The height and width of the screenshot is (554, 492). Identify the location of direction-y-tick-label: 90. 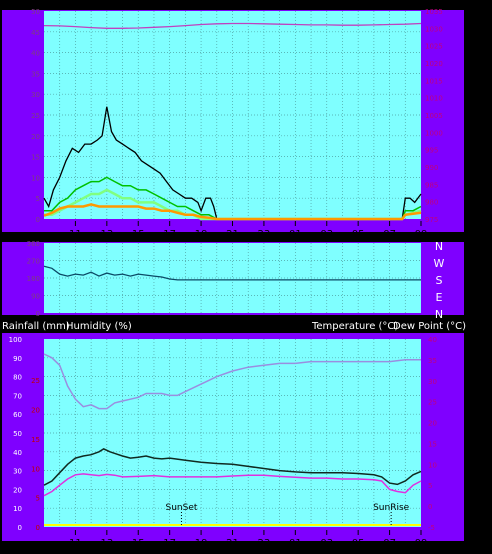
(35, 297).